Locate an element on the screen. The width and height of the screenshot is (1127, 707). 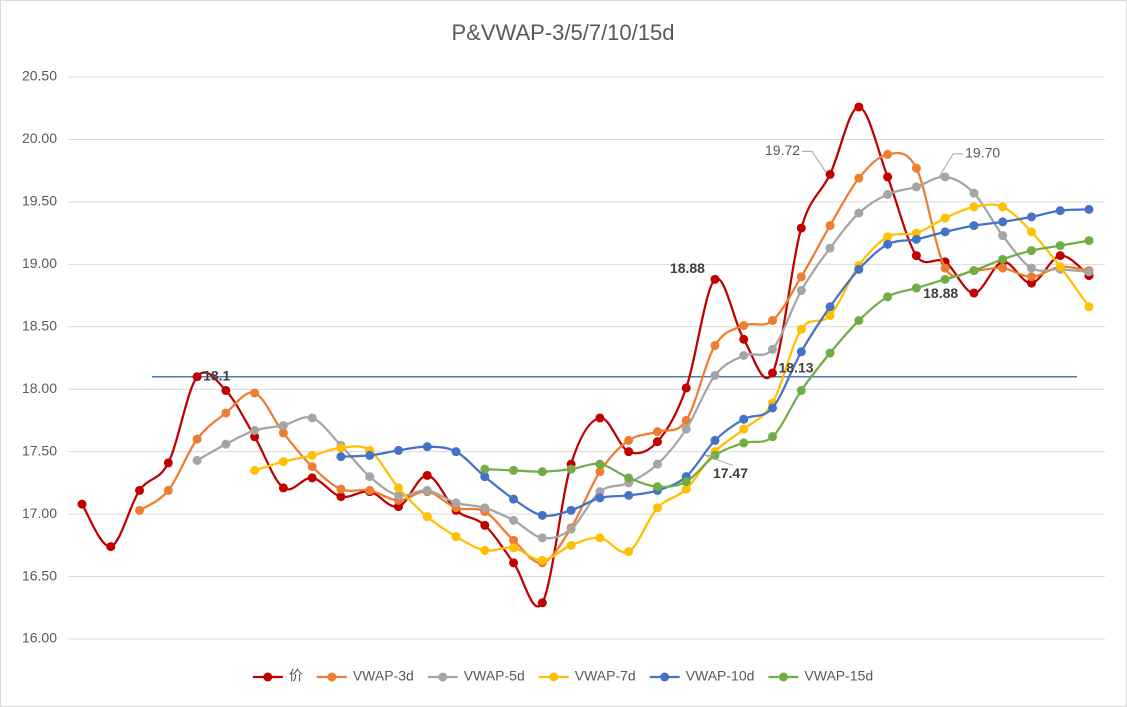
annotation: 18.13 is located at coordinates (796, 368).